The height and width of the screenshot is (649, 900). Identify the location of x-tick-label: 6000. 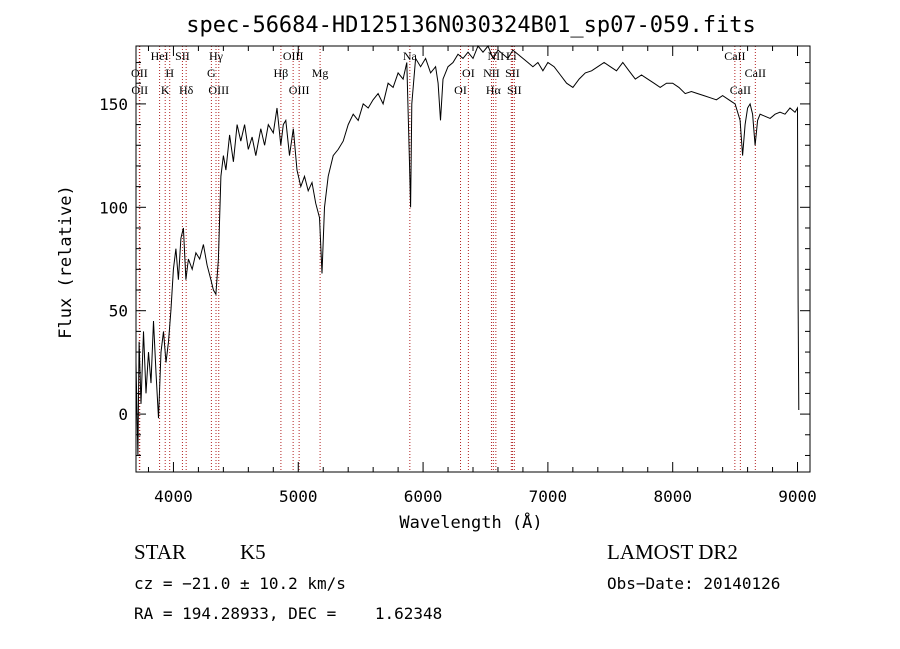
(423, 496).